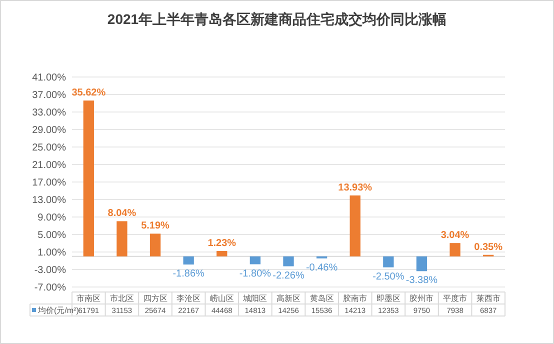 This screenshot has width=554, height=344. What do you see at coordinates (88, 298) in the screenshot?
I see `x-tick-label: 市南区` at bounding box center [88, 298].